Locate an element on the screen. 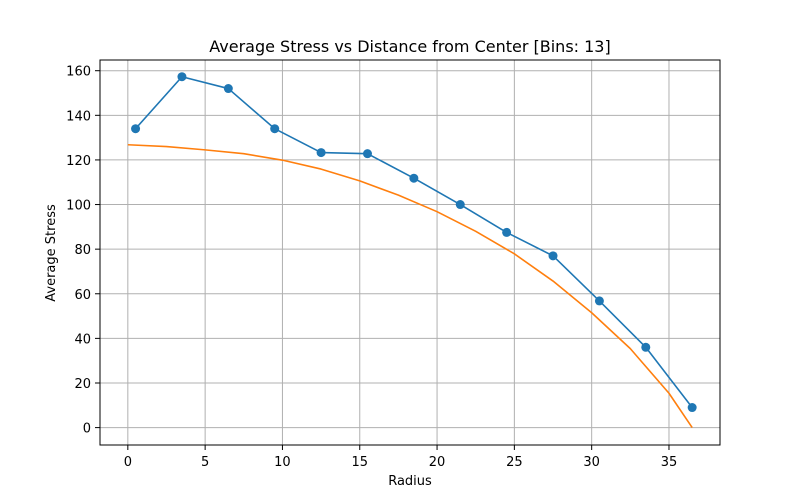  x-tick-label: 35 is located at coordinates (669, 462).